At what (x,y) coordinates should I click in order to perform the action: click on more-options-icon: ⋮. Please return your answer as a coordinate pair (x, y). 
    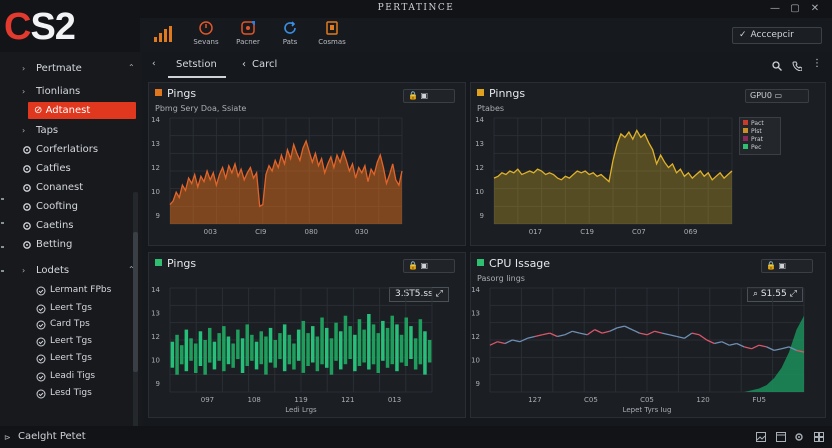
    Looking at the image, I should click on (817, 63).